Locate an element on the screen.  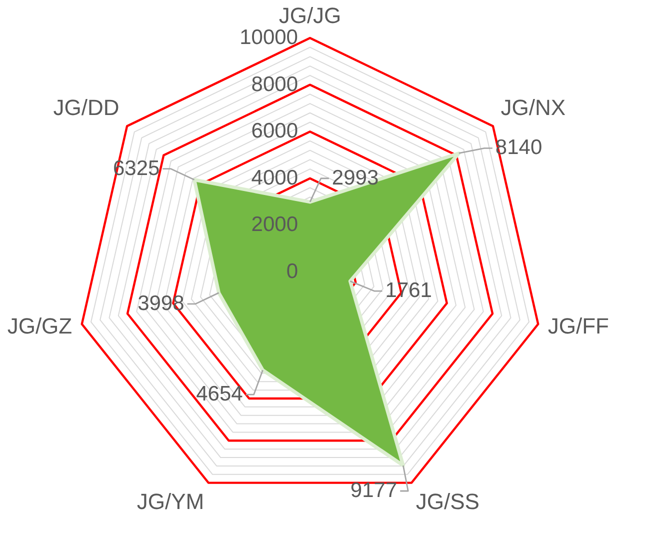
y-tick-label: 10000 is located at coordinates (269, 37).